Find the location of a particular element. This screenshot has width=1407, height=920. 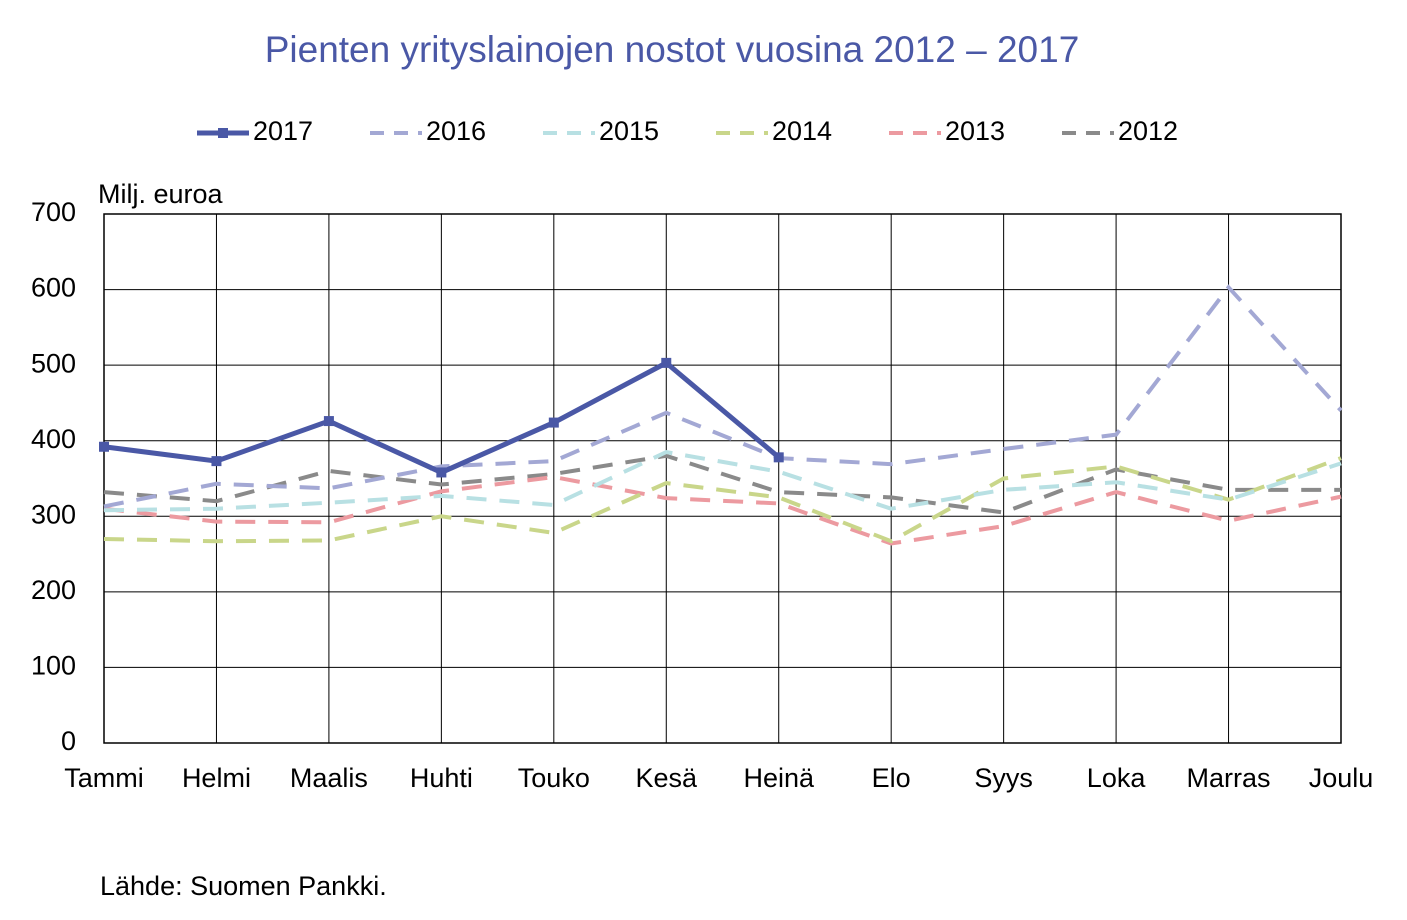

x-tick-label: Maalis is located at coordinates (329, 778).